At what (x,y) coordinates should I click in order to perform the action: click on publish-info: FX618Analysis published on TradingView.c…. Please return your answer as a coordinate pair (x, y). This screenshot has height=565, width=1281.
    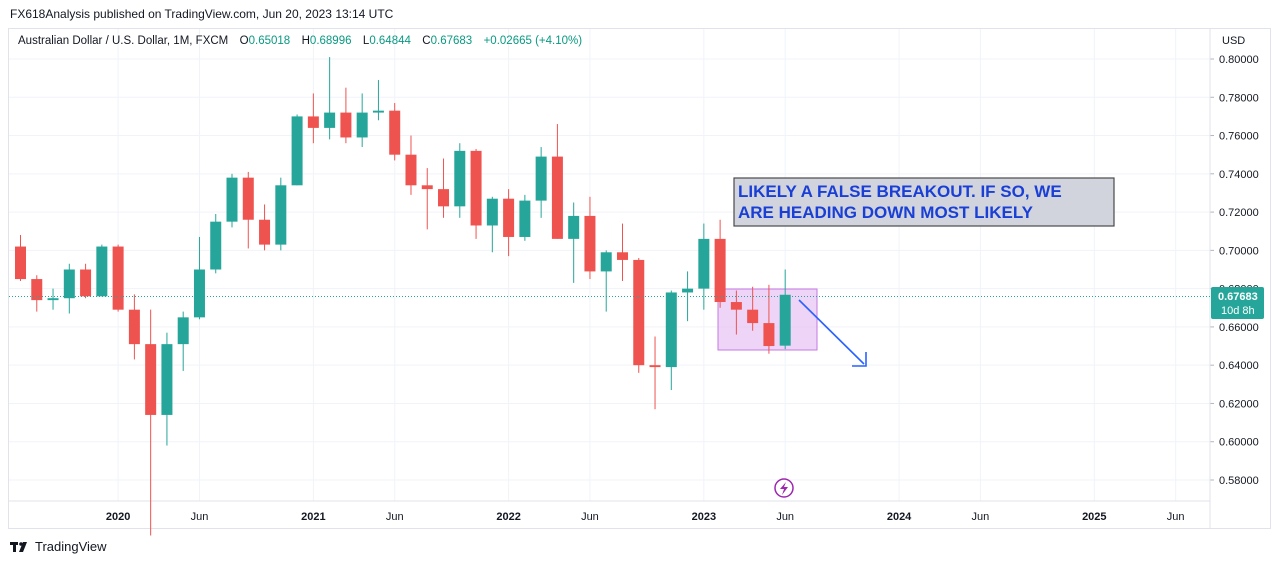
    Looking at the image, I should click on (202, 14).